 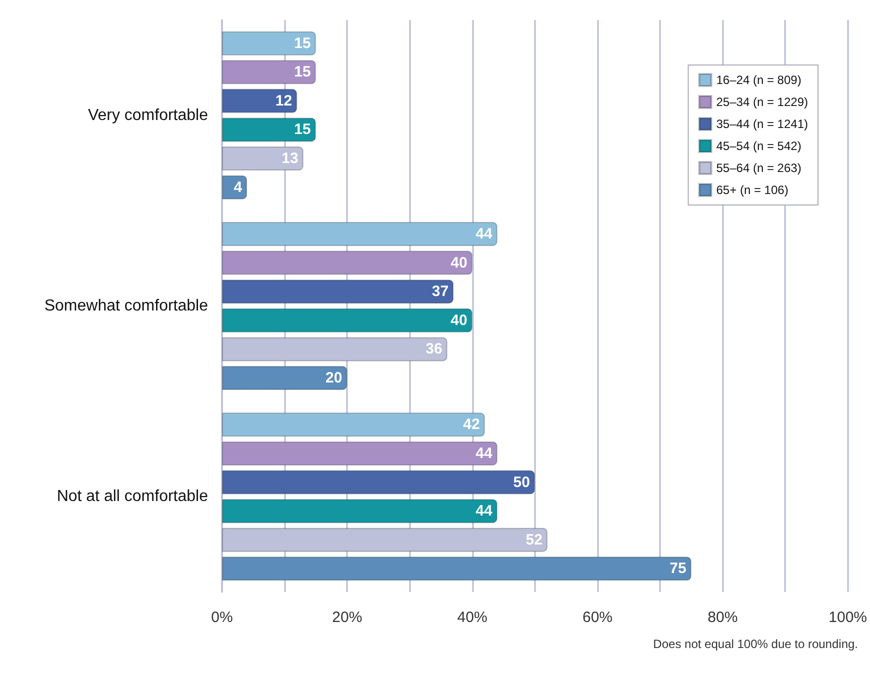 I want to click on x-tick-label: 0%, so click(x=222, y=617).